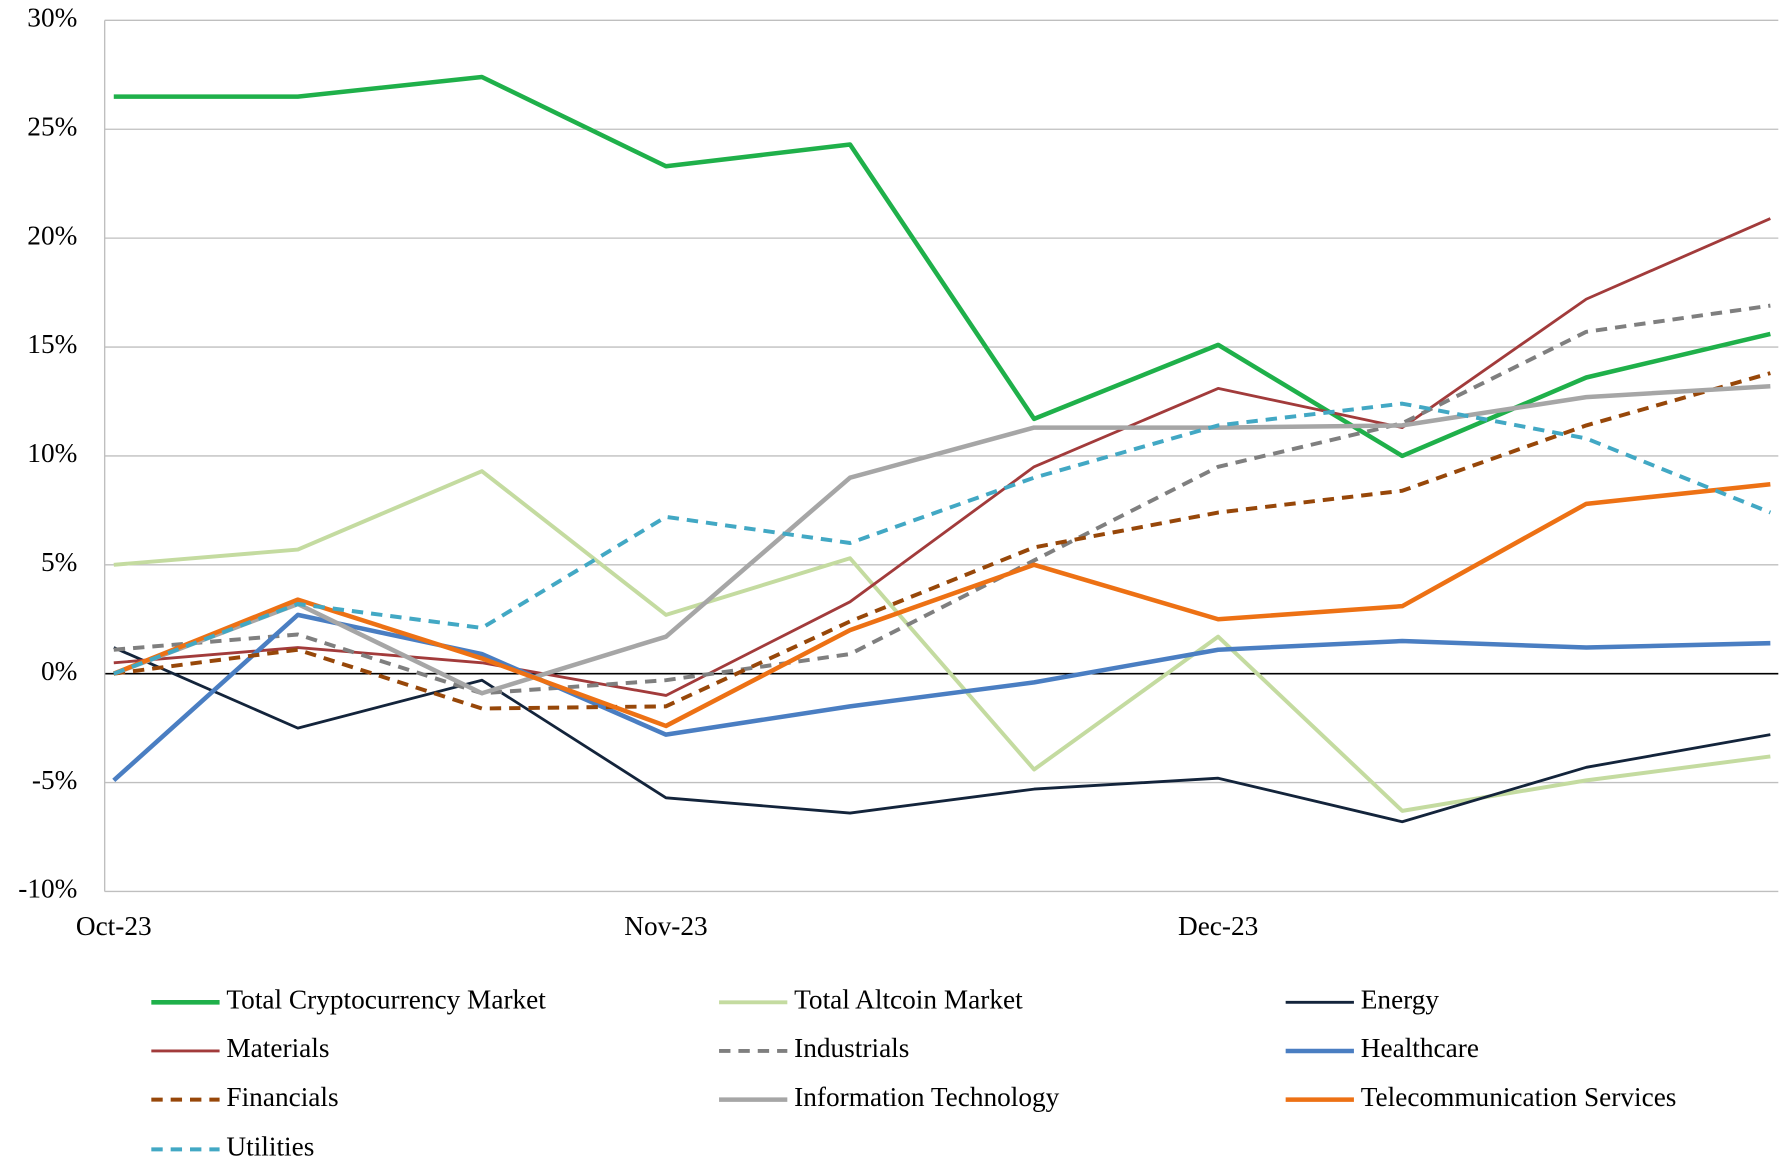 This screenshot has width=1784, height=1172. What do you see at coordinates (59, 671) in the screenshot?
I see `y-tick-label: 0%` at bounding box center [59, 671].